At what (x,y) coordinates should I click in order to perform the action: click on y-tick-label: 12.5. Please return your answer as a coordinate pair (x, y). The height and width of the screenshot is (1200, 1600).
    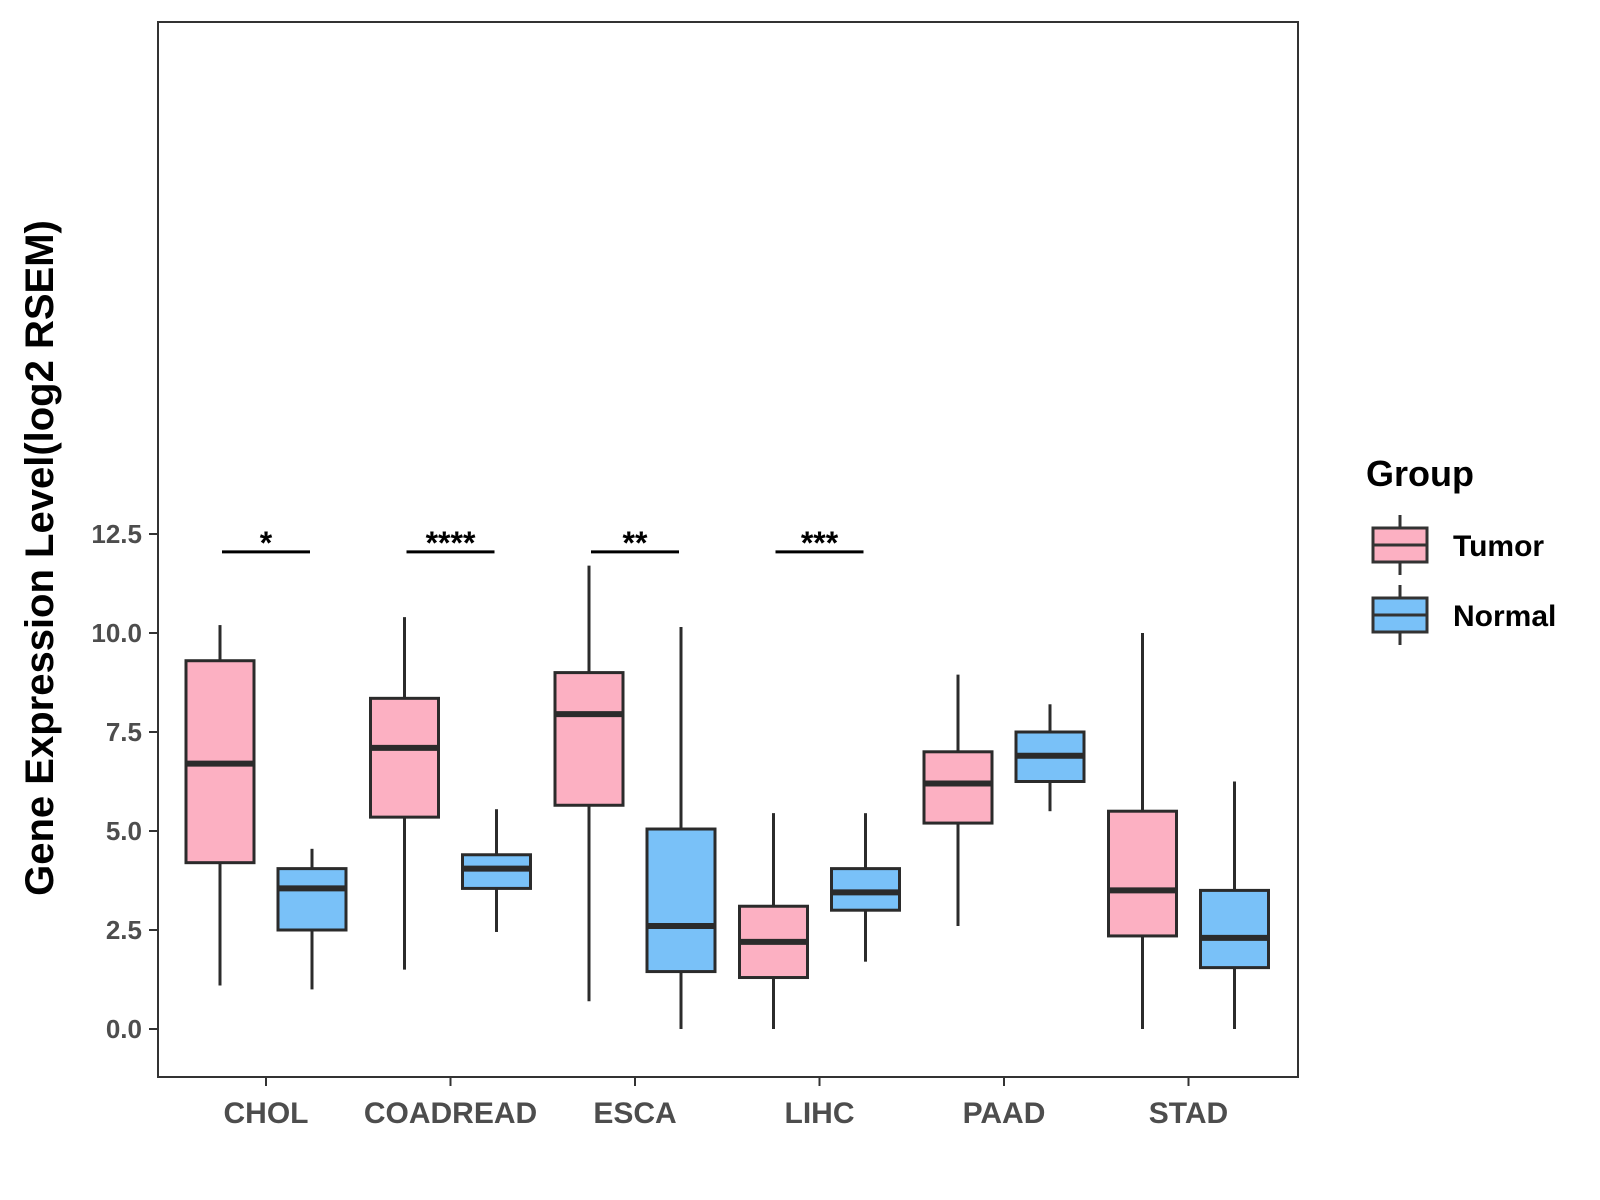
    Looking at the image, I should click on (116, 534).